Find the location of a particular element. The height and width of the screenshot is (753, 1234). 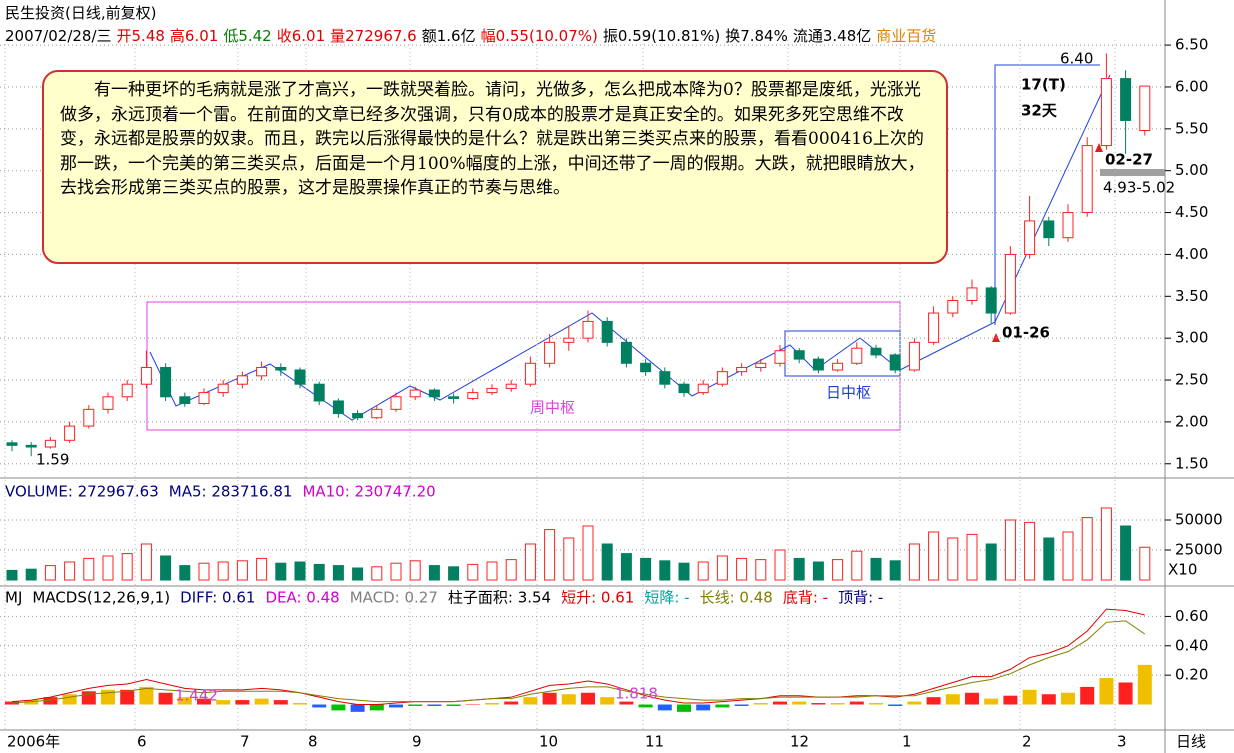

y-tick-label: 6.50 is located at coordinates (1191, 45).